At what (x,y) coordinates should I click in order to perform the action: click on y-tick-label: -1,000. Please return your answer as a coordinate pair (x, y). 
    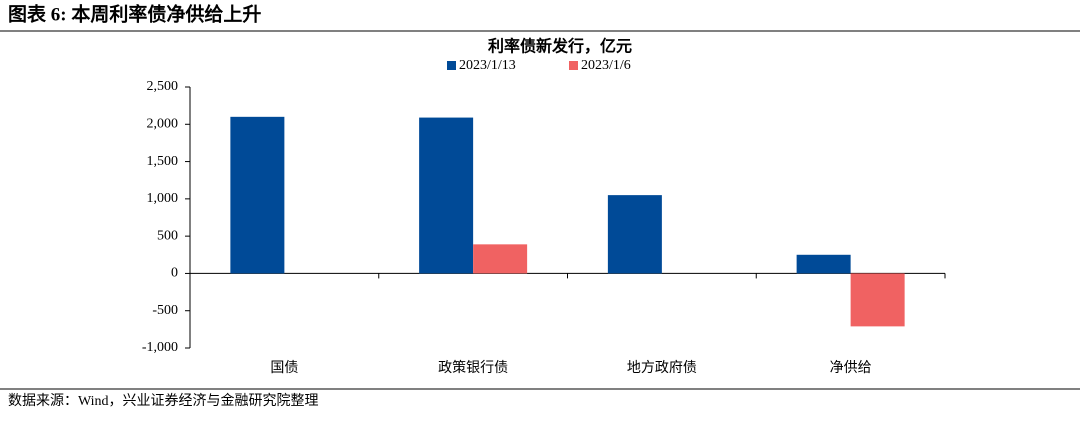
    Looking at the image, I should click on (160, 347).